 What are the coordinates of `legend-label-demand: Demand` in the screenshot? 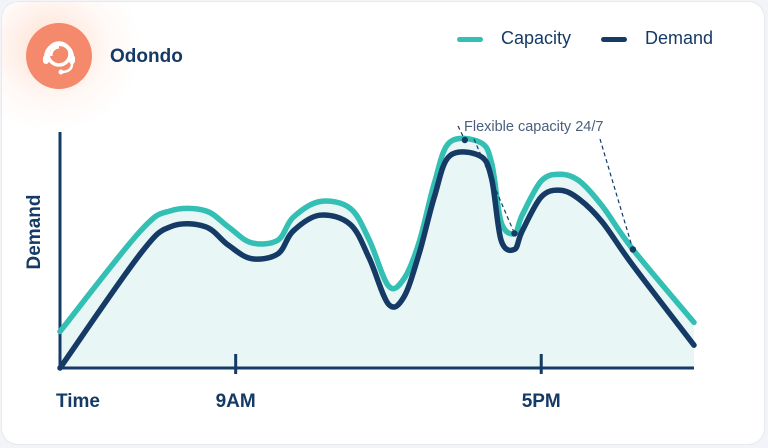 It's located at (679, 38).